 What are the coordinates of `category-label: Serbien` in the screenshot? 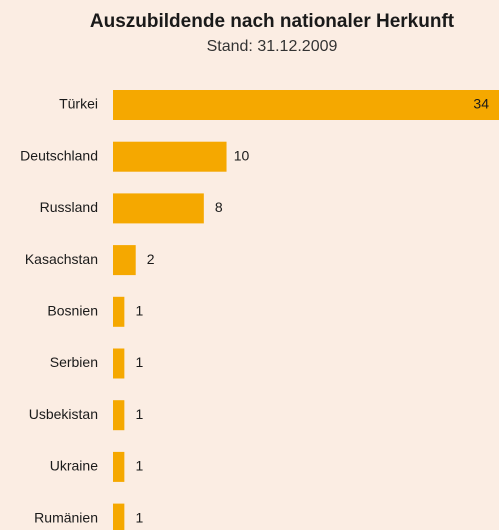 It's located at (74, 362).